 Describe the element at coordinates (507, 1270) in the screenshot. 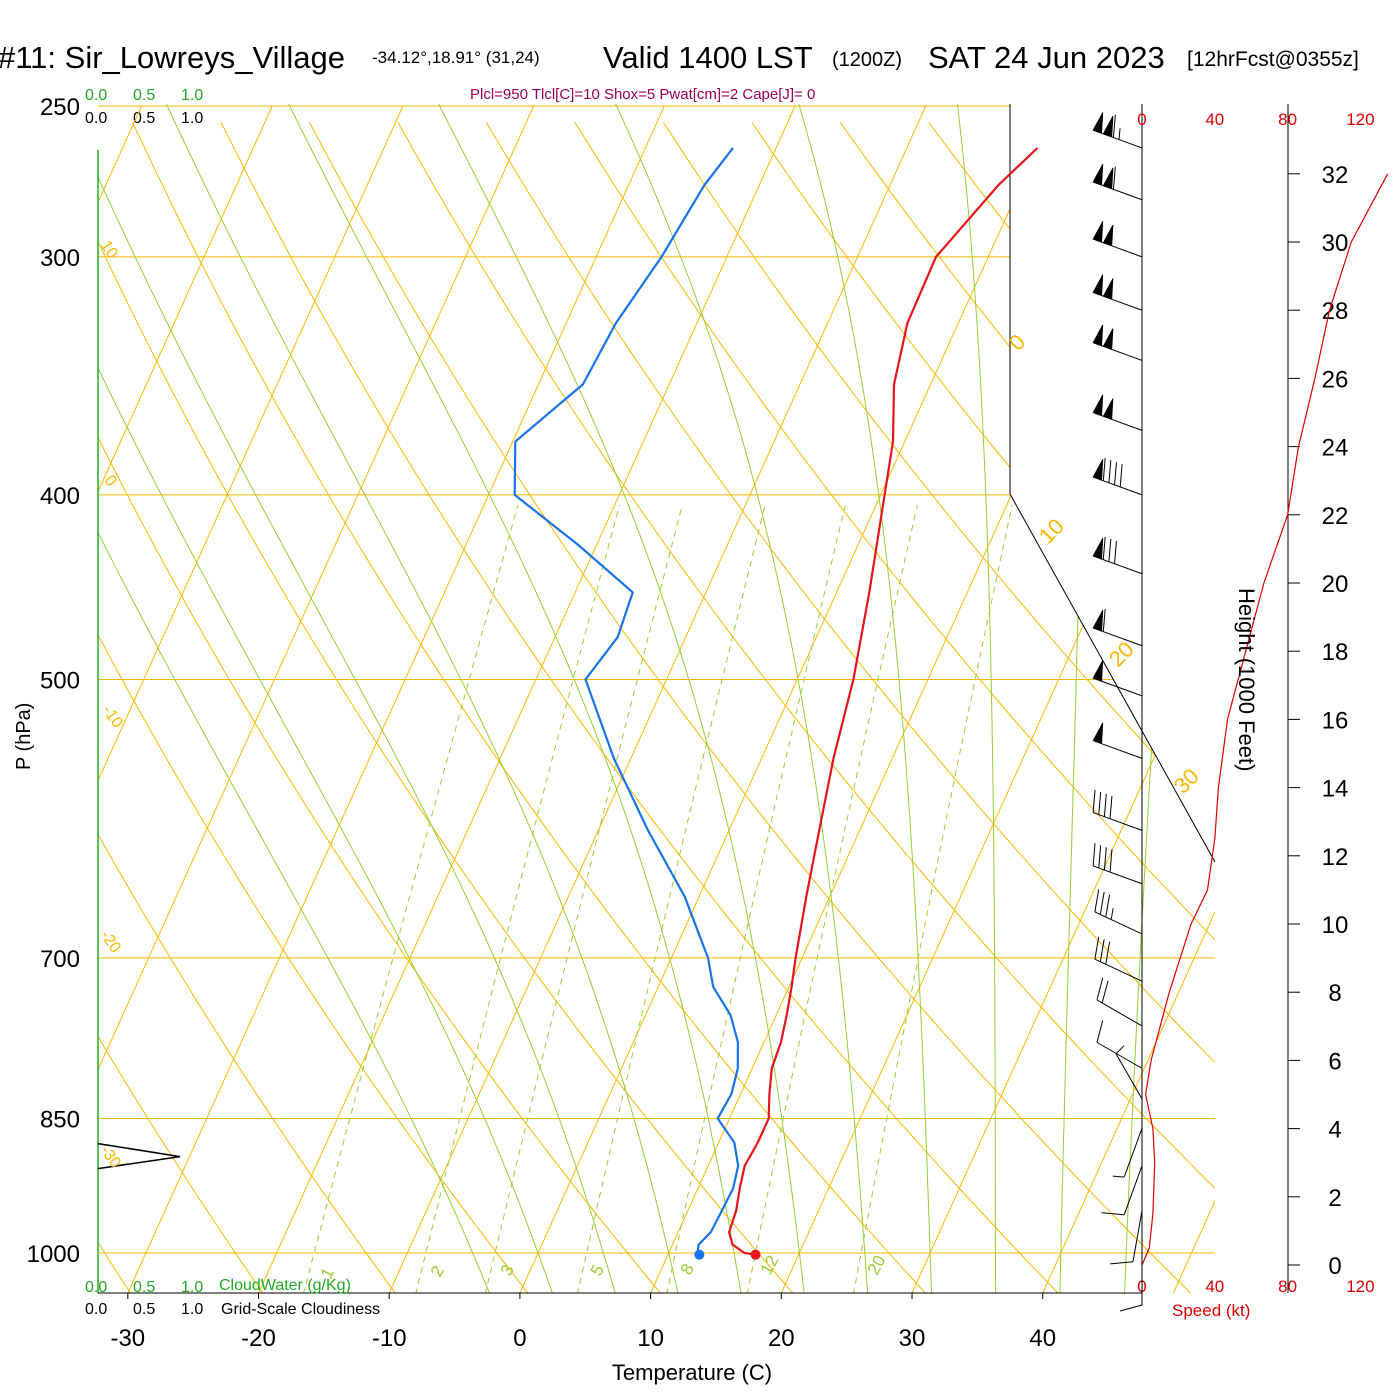

I see `mixing-ratio-label: 3` at that location.